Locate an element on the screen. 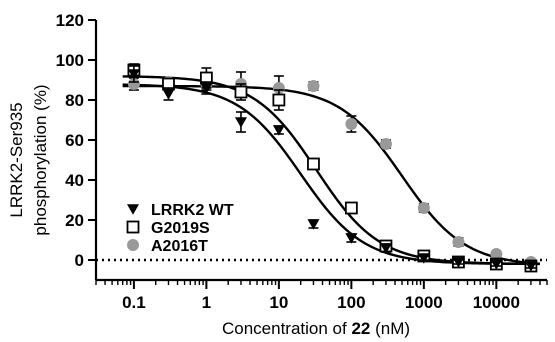 Image resolution: width=555 pixels, height=342 pixels. legend-label: A2016T is located at coordinates (179, 246).